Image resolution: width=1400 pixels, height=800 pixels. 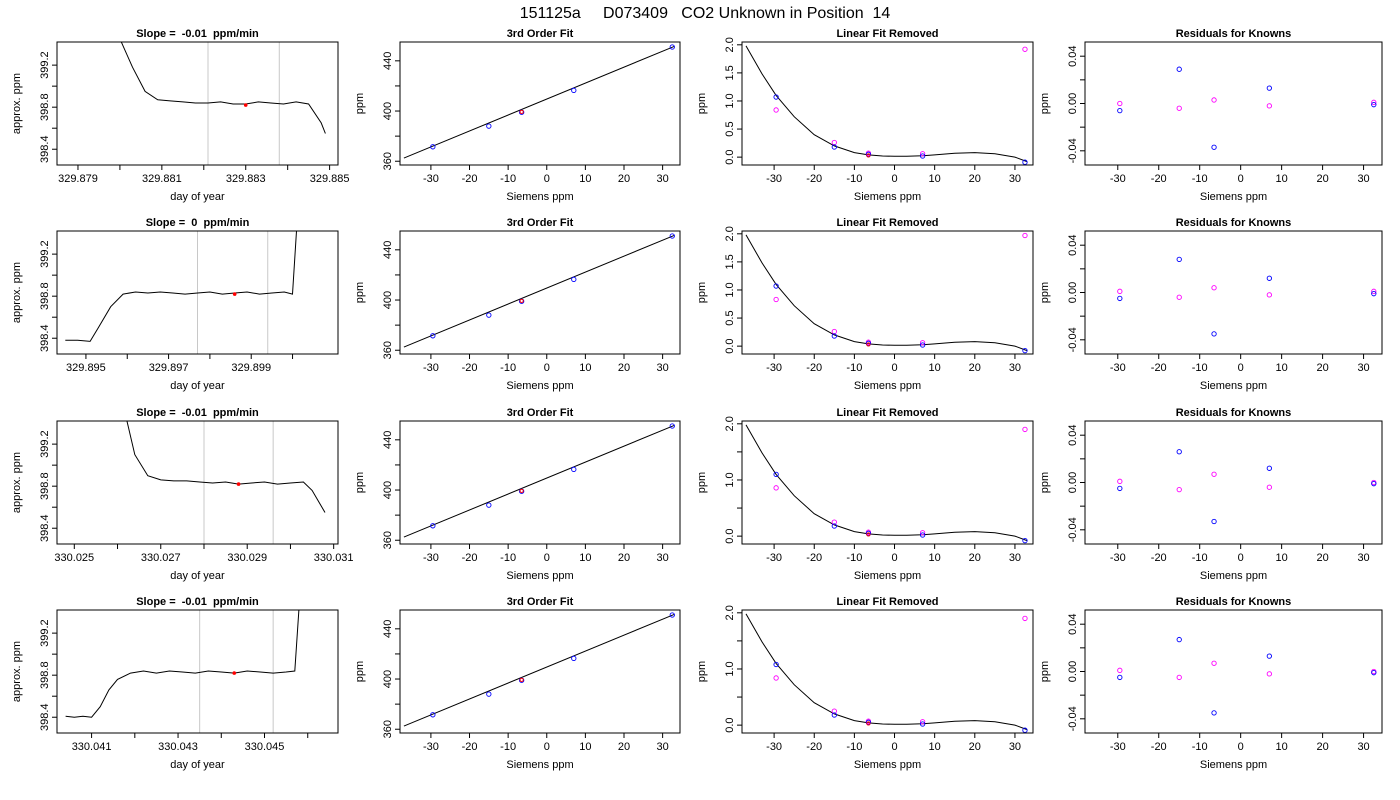 What do you see at coordinates (730, 724) in the screenshot?
I see `y-tick-label: 0.0` at bounding box center [730, 724].